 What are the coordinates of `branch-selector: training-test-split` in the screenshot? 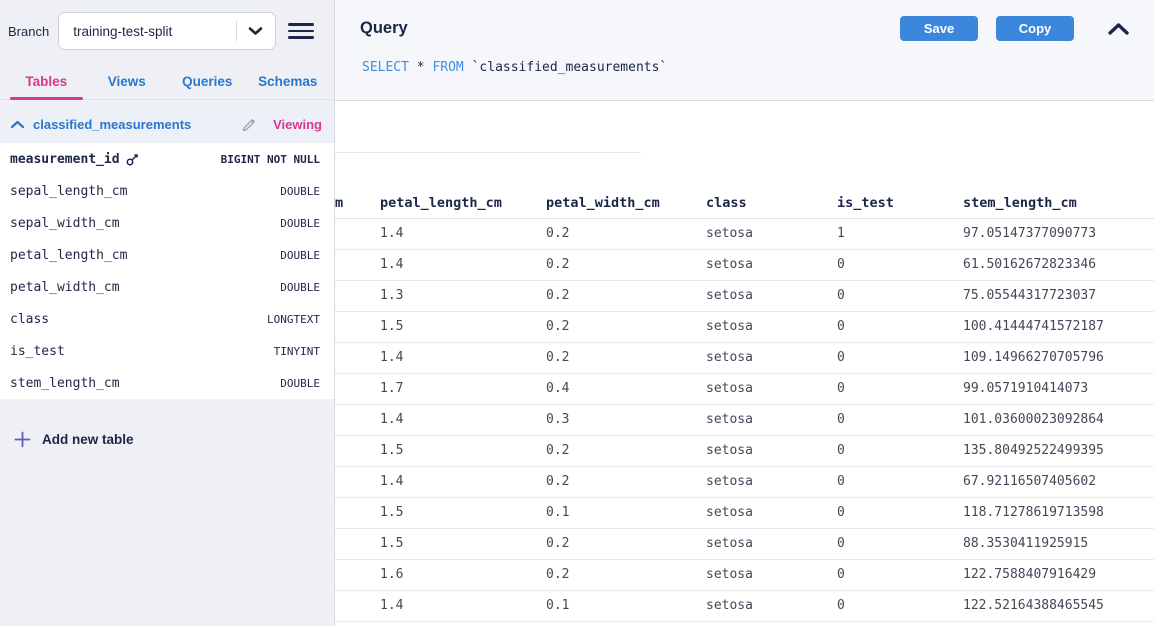 It's located at (167, 31).